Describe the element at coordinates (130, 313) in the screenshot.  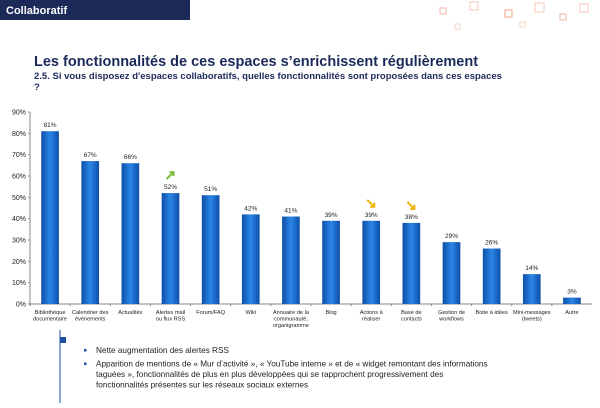
I see `x-tick-label: Actualités` at that location.